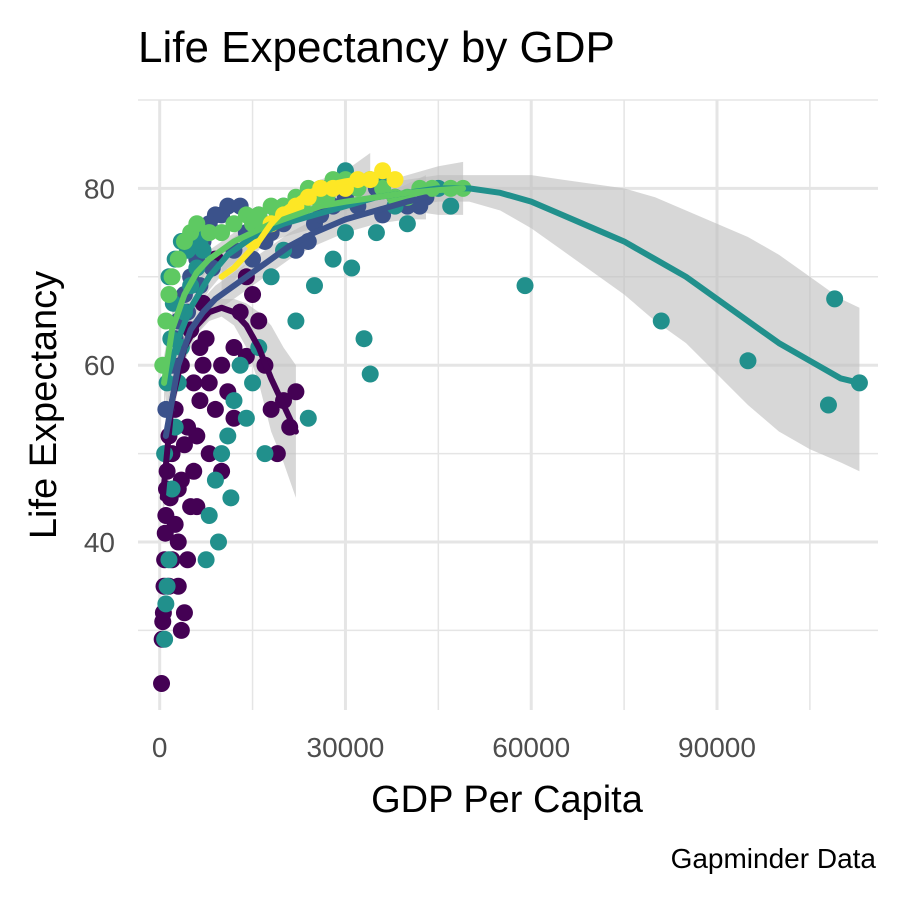  I want to click on x-tick-label: 30000, so click(346, 747).